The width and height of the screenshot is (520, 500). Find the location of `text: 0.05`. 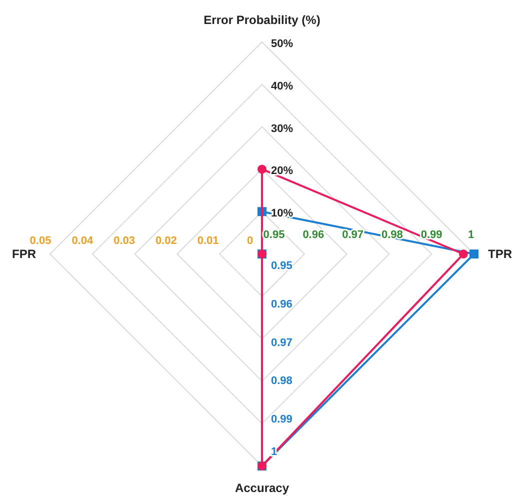

text: 0.05 is located at coordinates (41, 241).